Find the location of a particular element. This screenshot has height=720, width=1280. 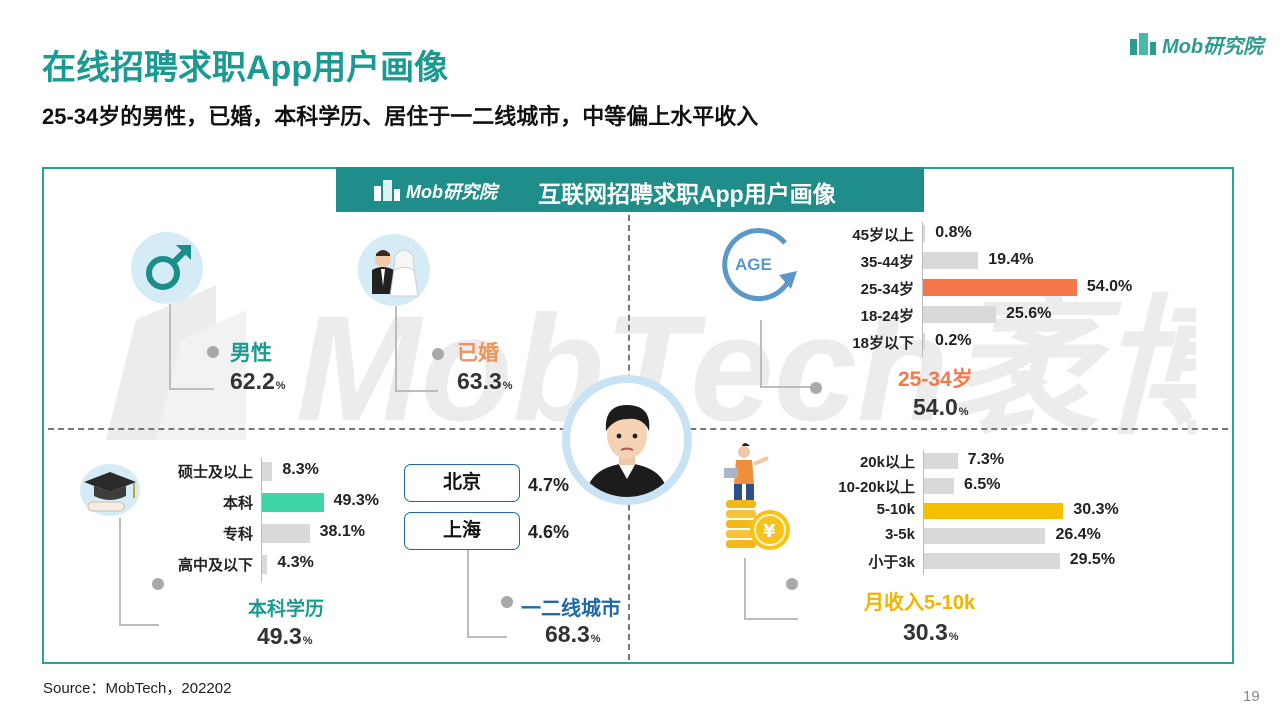

income-category-label: 20k以上 is located at coordinates (887, 462).